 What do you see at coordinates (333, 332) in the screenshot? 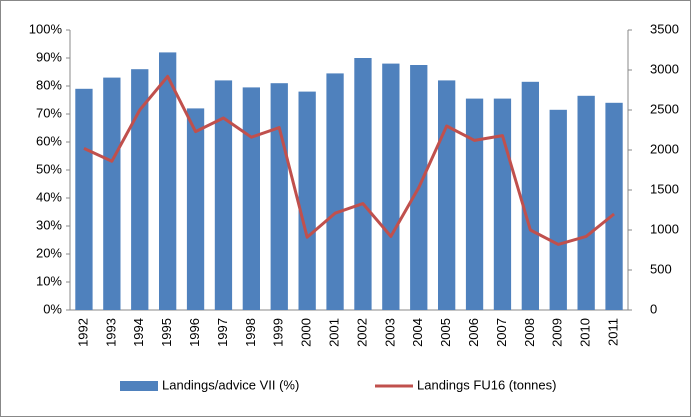
I see `x-tick-label: 2001` at bounding box center [333, 332].